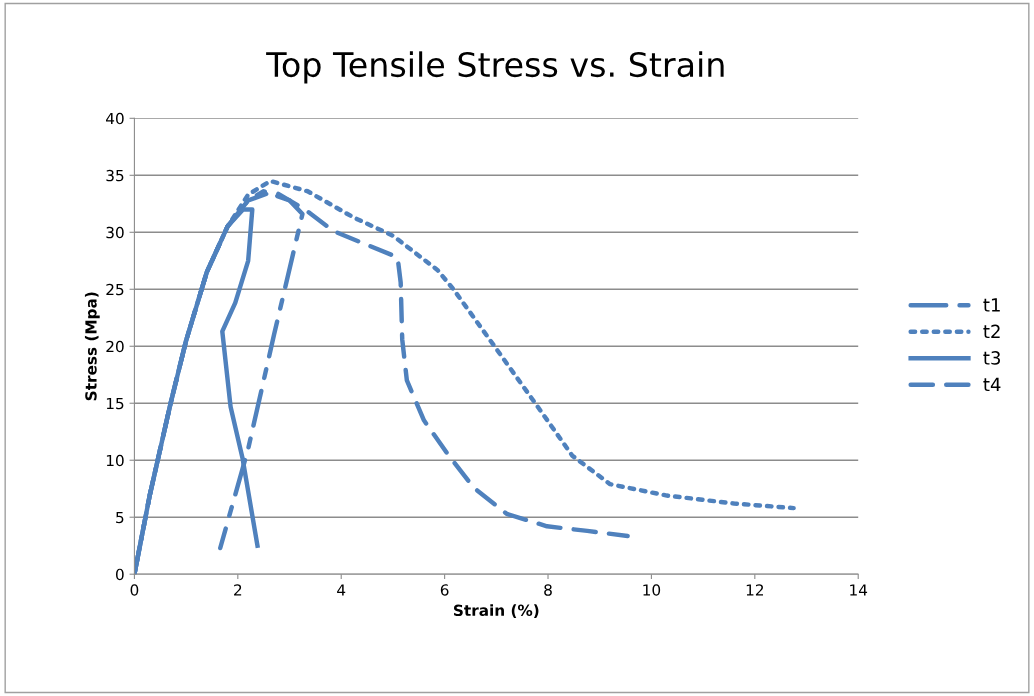 This screenshot has height=696, width=1034. Describe the element at coordinates (992, 384) in the screenshot. I see `legend-label: t4` at that location.